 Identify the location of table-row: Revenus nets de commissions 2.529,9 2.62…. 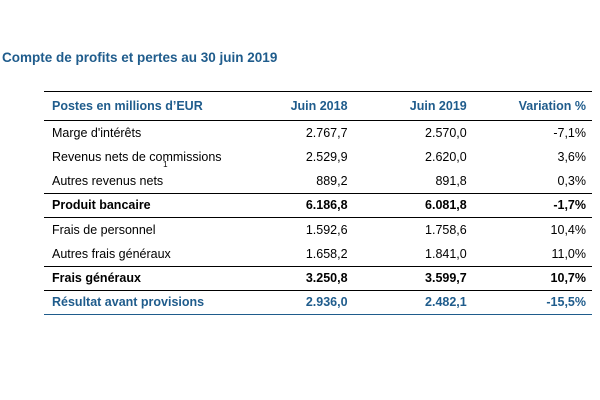
(318, 157).